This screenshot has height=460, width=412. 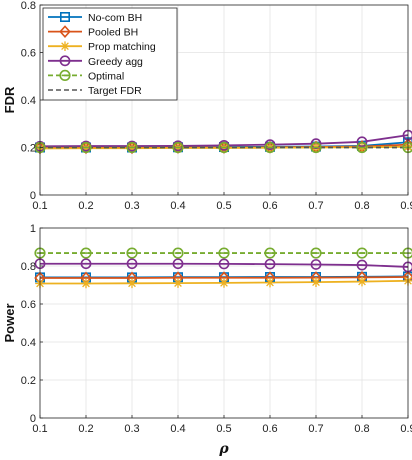 I want to click on legend-entry-optimal: Optimal, so click(x=86, y=75).